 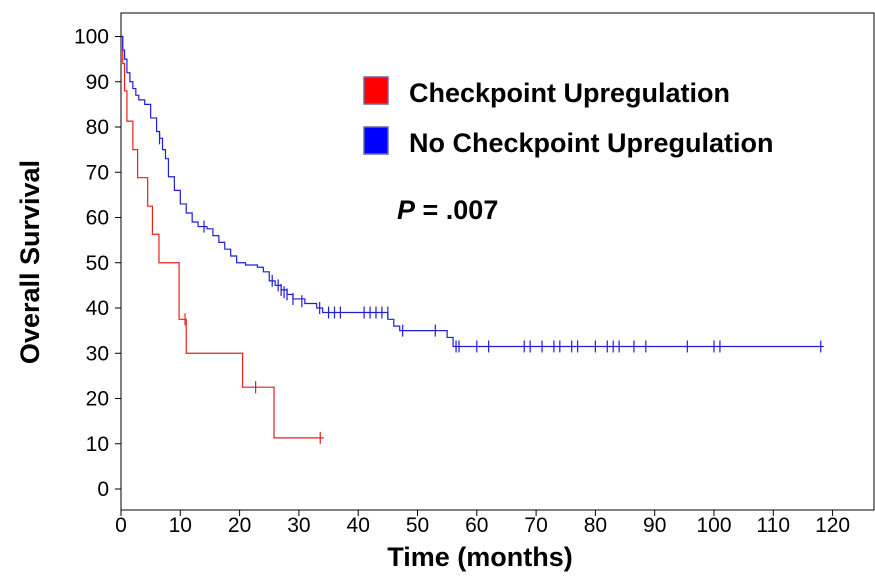 What do you see at coordinates (406, 210) in the screenshot?
I see `p-value-symbol: P` at bounding box center [406, 210].